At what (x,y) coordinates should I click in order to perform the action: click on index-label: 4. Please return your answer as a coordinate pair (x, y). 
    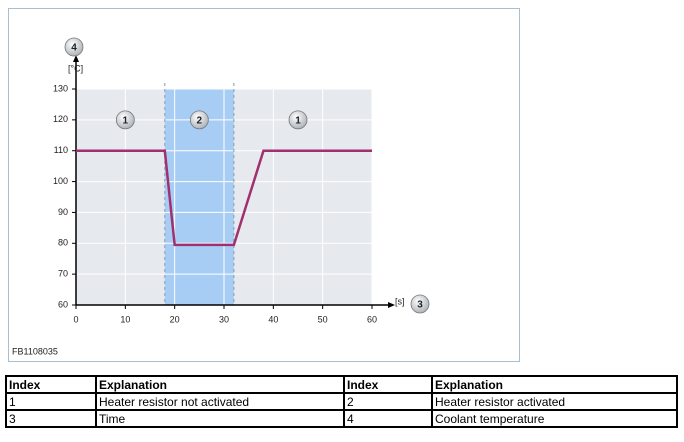
    Looking at the image, I should click on (74, 48).